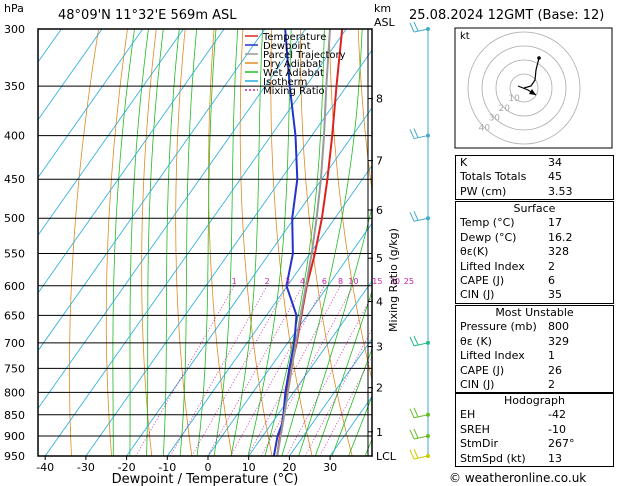 The height and width of the screenshot is (486, 629). I want to click on mu-value: 2, so click(551, 384).